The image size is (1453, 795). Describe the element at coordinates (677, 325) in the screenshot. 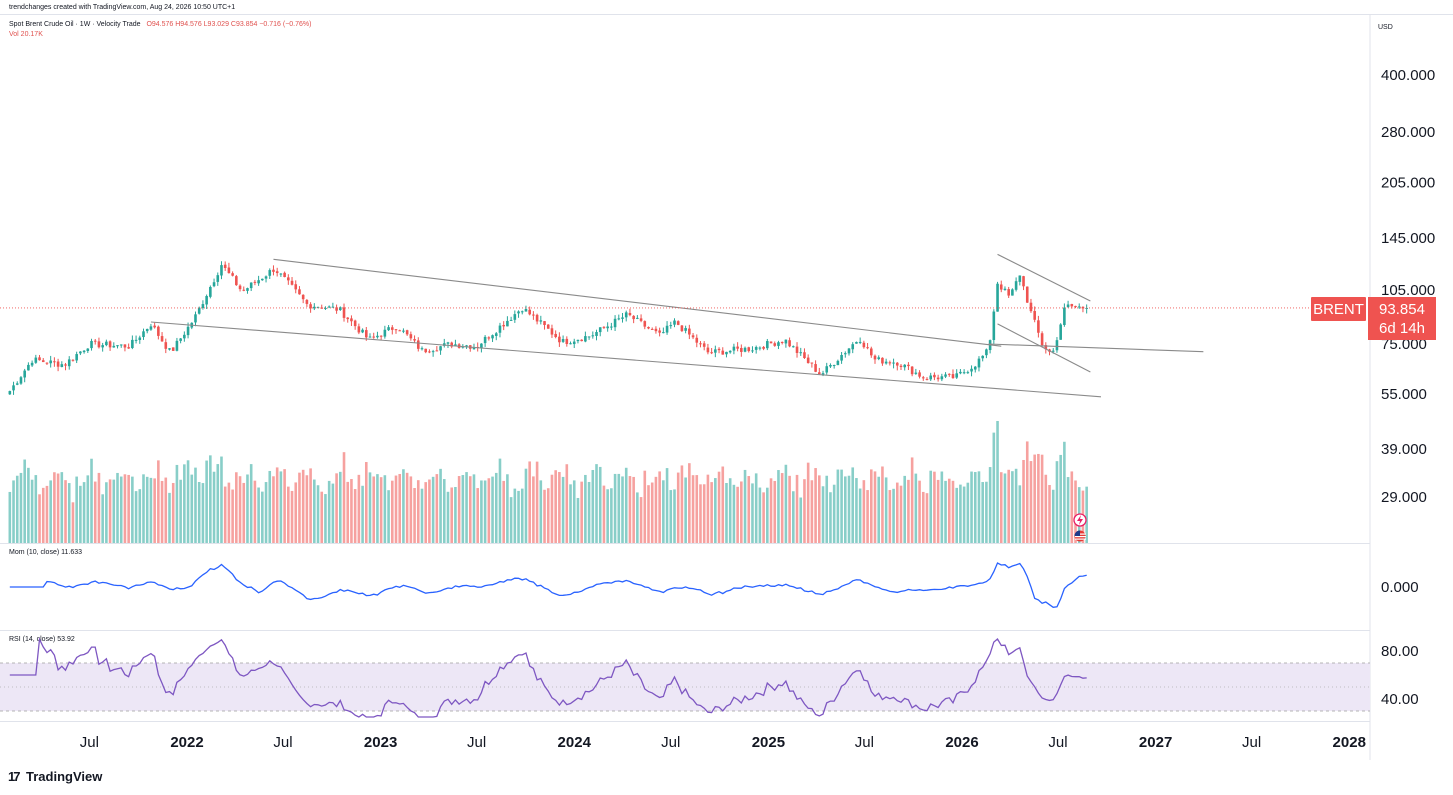

I see `trendlines` at that location.